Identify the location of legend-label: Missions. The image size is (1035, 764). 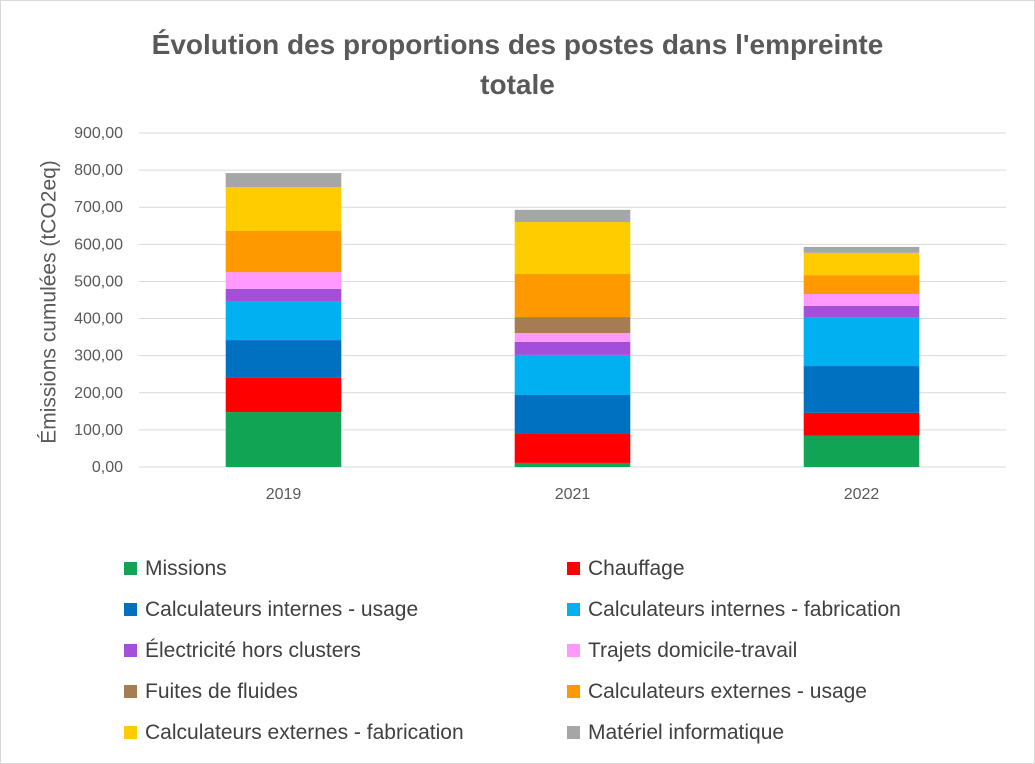
(186, 568).